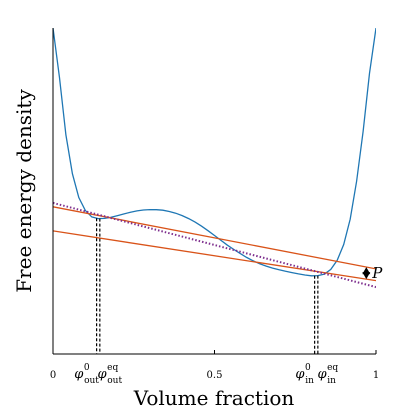  I want to click on phi-label: φ0 in, so click(304, 374).